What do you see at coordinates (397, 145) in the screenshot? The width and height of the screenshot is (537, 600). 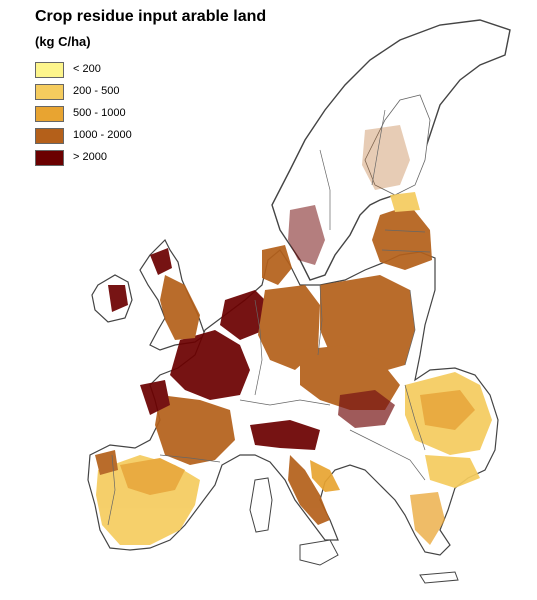 I see `finland-landmass` at bounding box center [397, 145].